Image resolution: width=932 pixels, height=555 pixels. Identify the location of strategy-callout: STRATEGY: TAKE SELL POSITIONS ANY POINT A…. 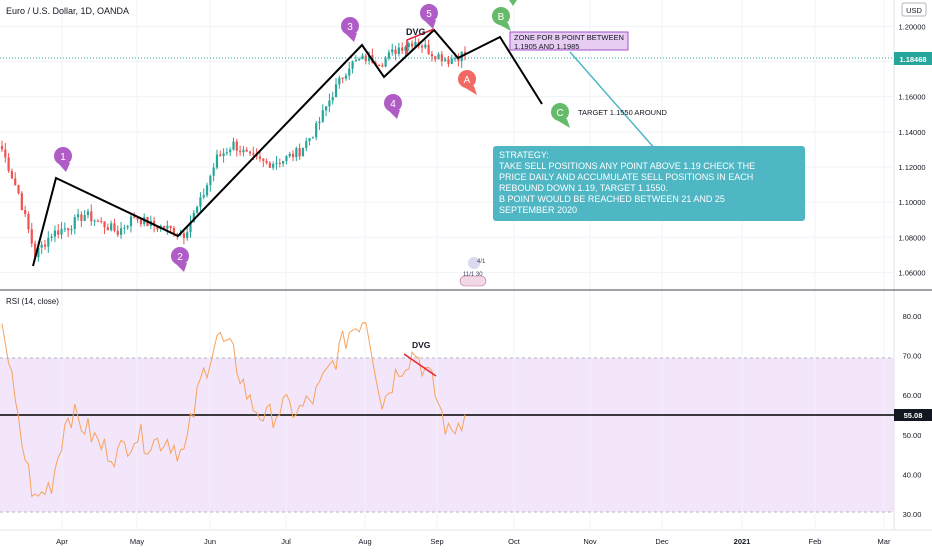
(649, 183).